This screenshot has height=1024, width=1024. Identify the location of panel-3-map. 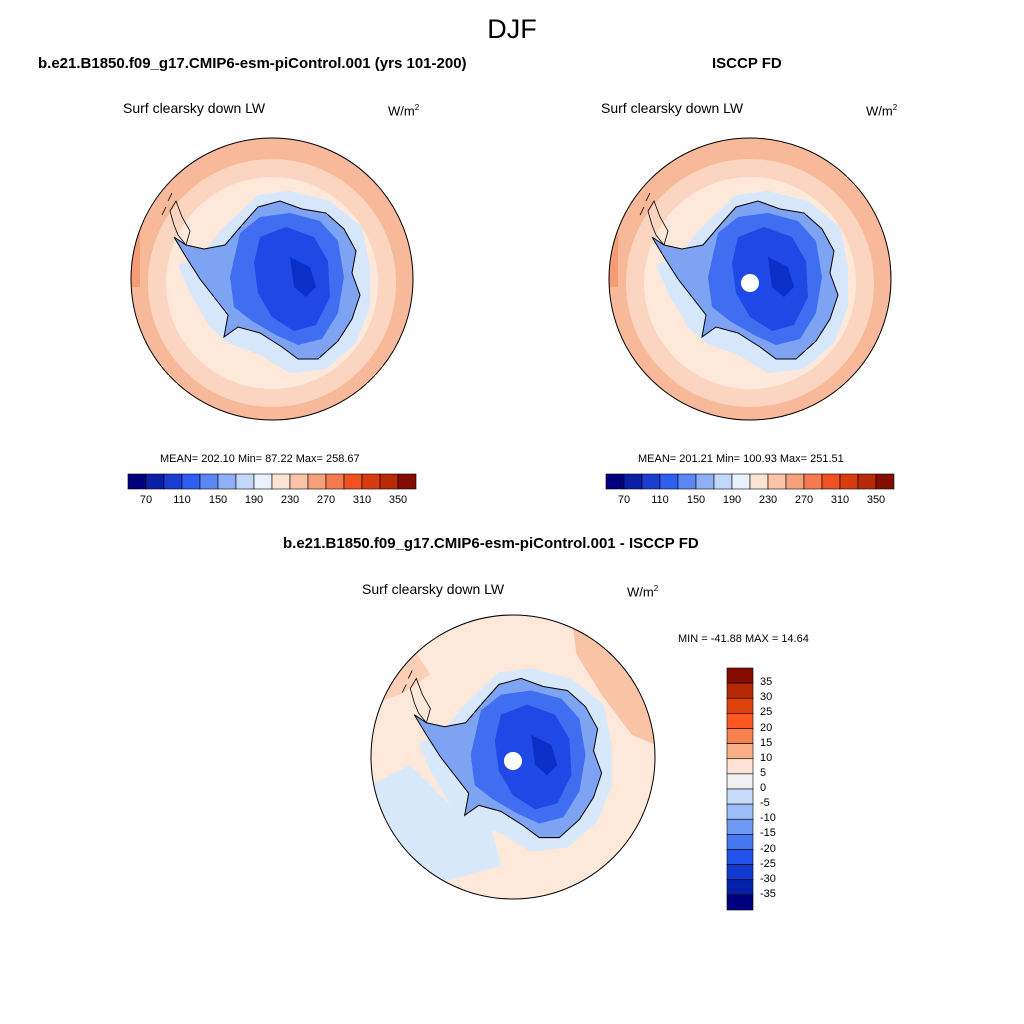
(513, 757).